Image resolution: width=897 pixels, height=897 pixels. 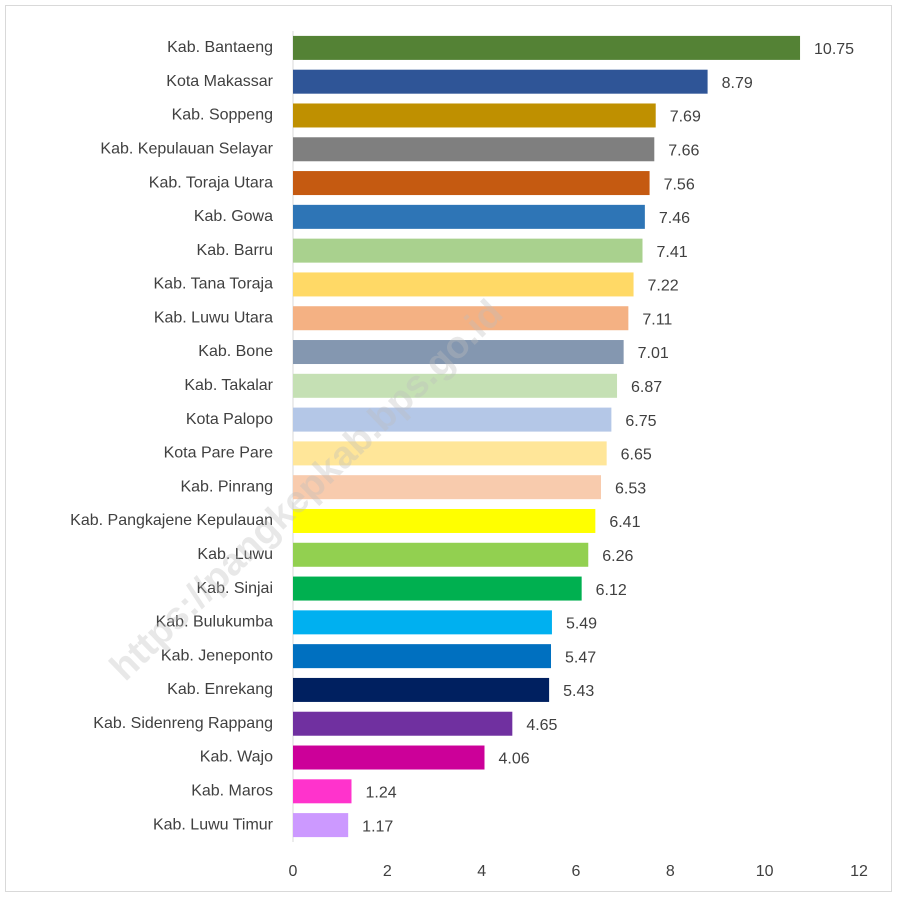 What do you see at coordinates (640, 421) in the screenshot?
I see `data-label: 6.75` at bounding box center [640, 421].